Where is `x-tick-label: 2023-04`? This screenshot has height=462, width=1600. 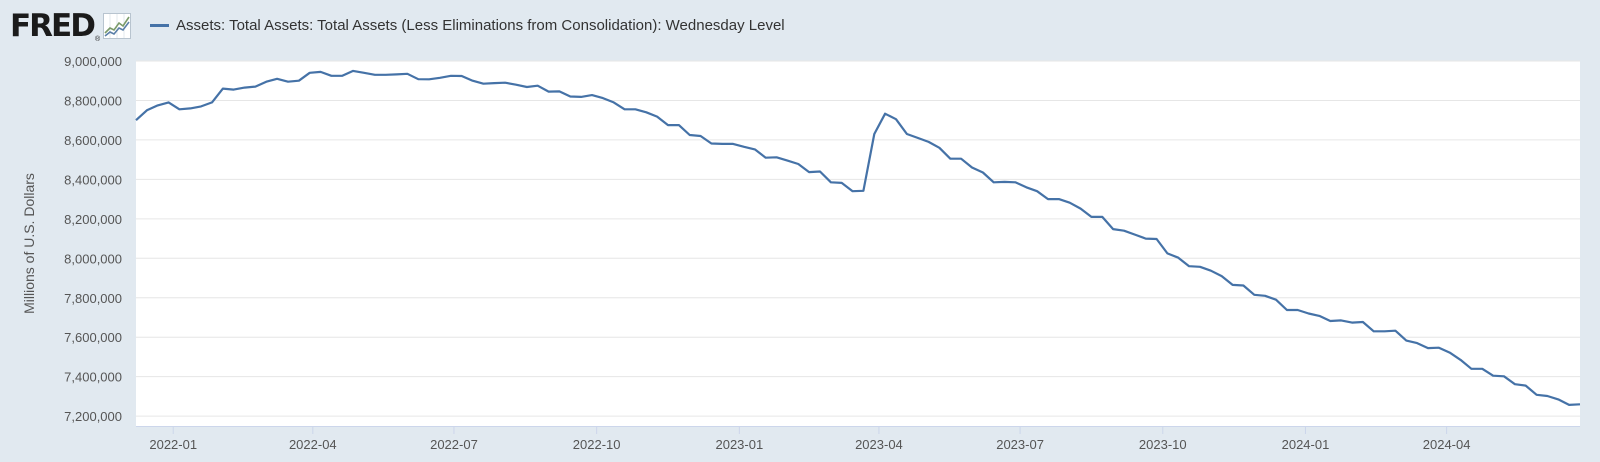
x-tick-label: 2023-04 is located at coordinates (879, 444).